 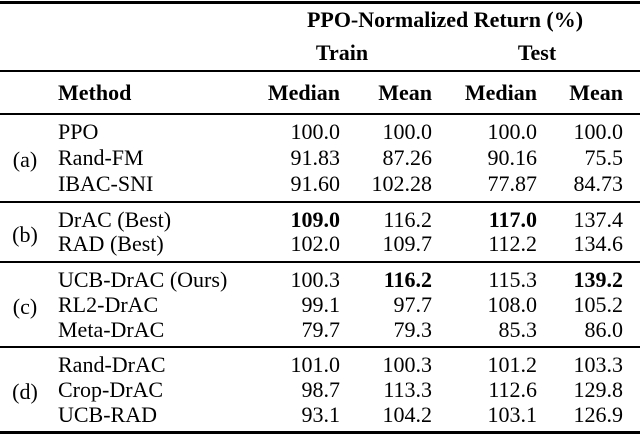 I want to click on table-row: (b) DrAC (Best) 109.0 116.2 117.0 137.4, so click(x=320, y=224).